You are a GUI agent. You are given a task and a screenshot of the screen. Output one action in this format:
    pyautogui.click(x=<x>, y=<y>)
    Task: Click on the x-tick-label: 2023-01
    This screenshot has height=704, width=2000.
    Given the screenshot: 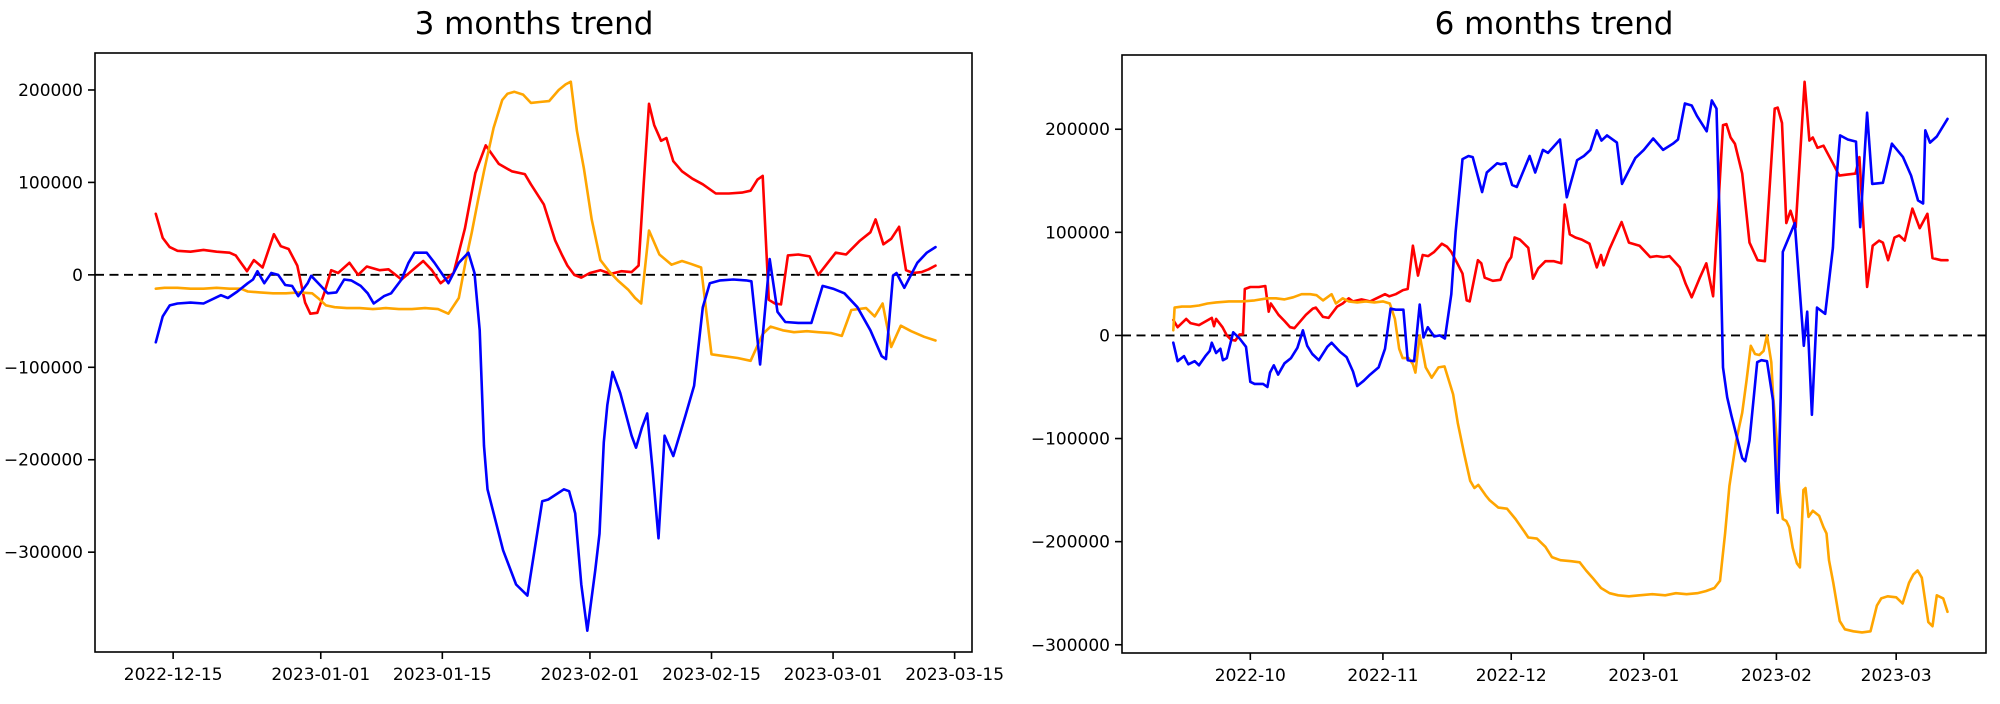 What is the action you would take?
    pyautogui.click(x=1643, y=676)
    